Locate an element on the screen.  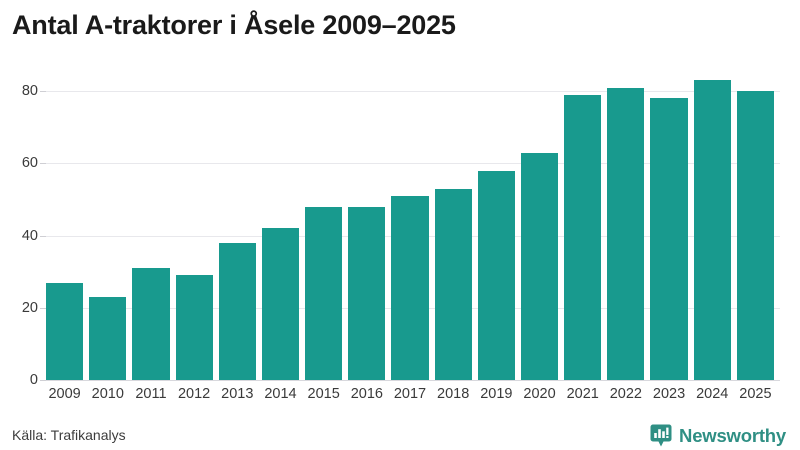
y-axis-tick-label: 60 is located at coordinates (29, 163).